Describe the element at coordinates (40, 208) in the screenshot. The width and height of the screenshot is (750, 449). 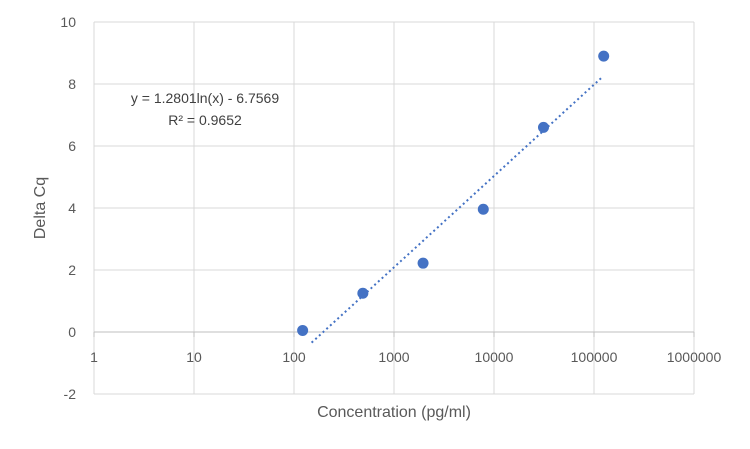
I see `y-axis-title: Delta Cq` at that location.